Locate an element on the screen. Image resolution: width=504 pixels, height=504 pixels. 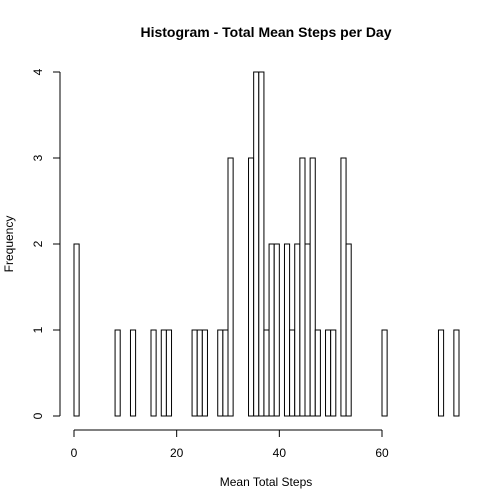
x-tick-label: 20 is located at coordinates (177, 453).